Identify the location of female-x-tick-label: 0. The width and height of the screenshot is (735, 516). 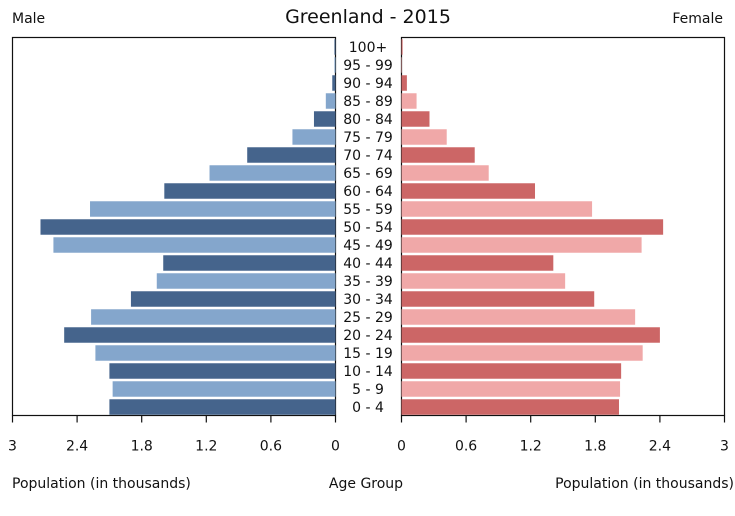
(401, 447).